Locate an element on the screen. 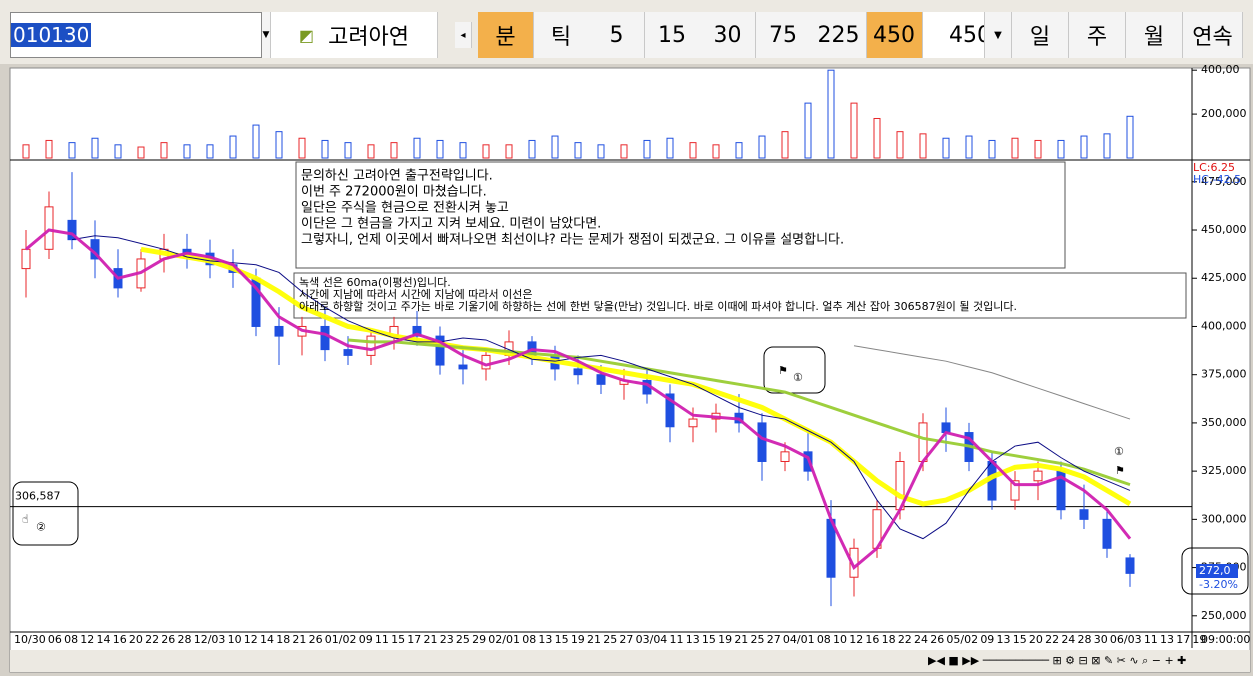 The width and height of the screenshot is (1253, 676). y-tick-label: 375,000 is located at coordinates (1224, 374).